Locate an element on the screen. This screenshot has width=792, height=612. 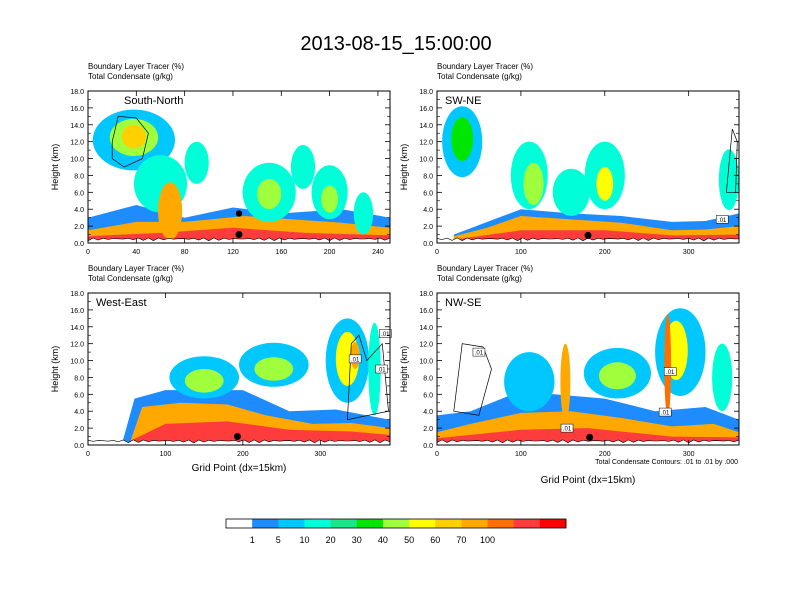
terrain is located at coordinates (239, 240).